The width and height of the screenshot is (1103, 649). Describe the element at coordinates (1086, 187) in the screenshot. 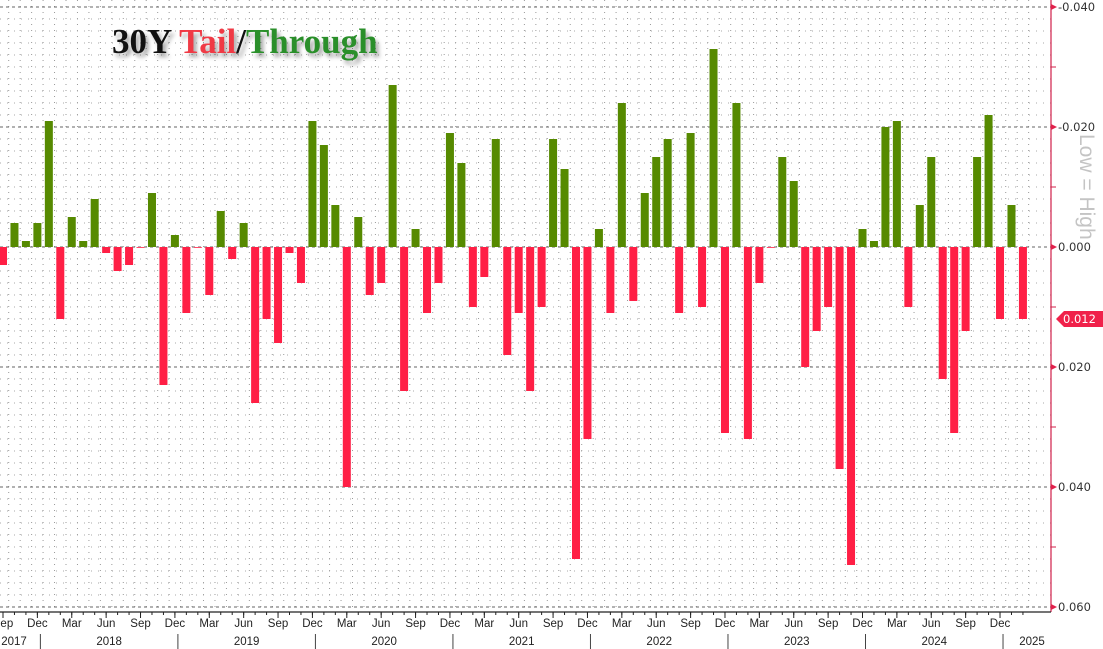

I see `y-axis-label: Low = High` at that location.